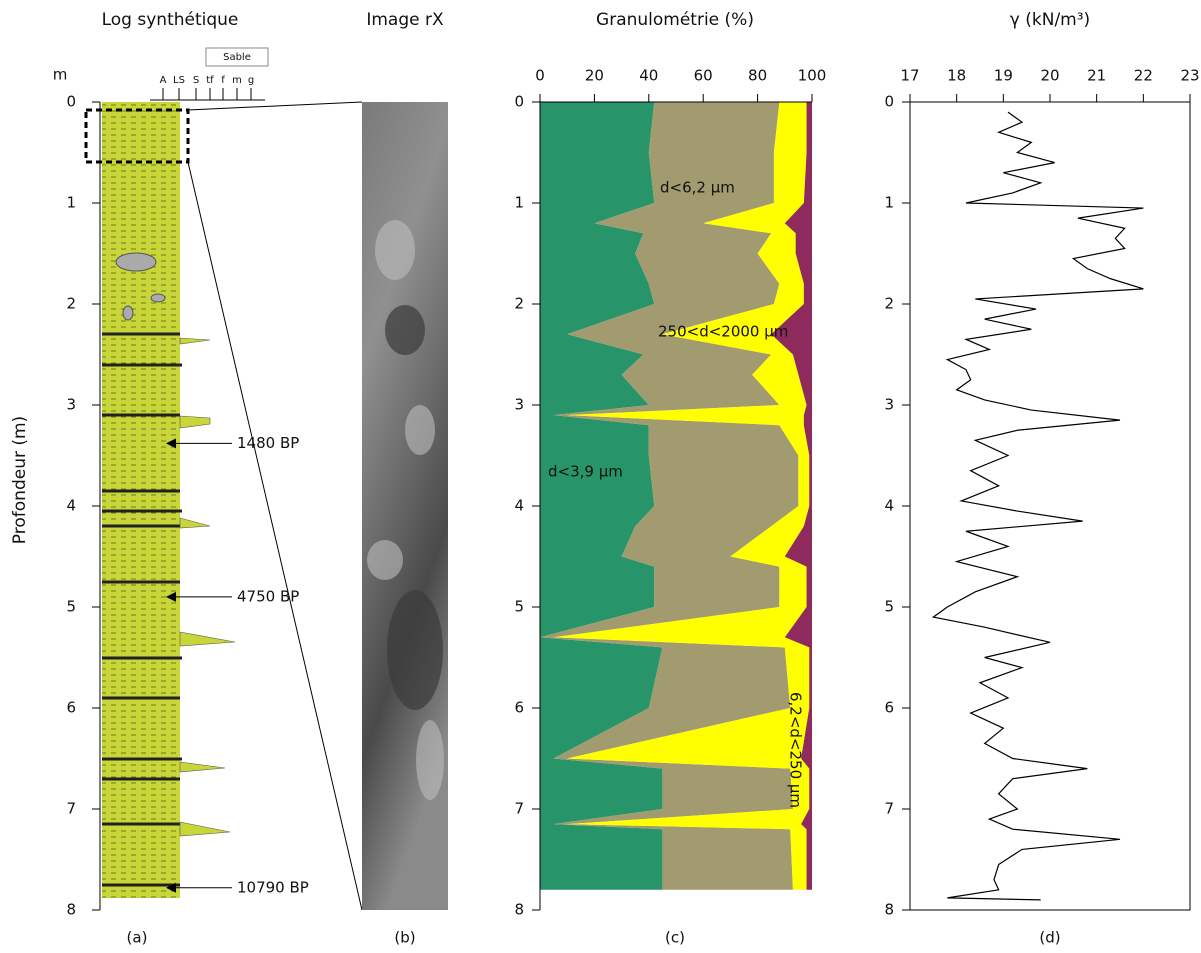 The image size is (1201, 953). Describe the element at coordinates (697, 188) in the screenshot. I see `series-label: d<6,2 μm` at that location.